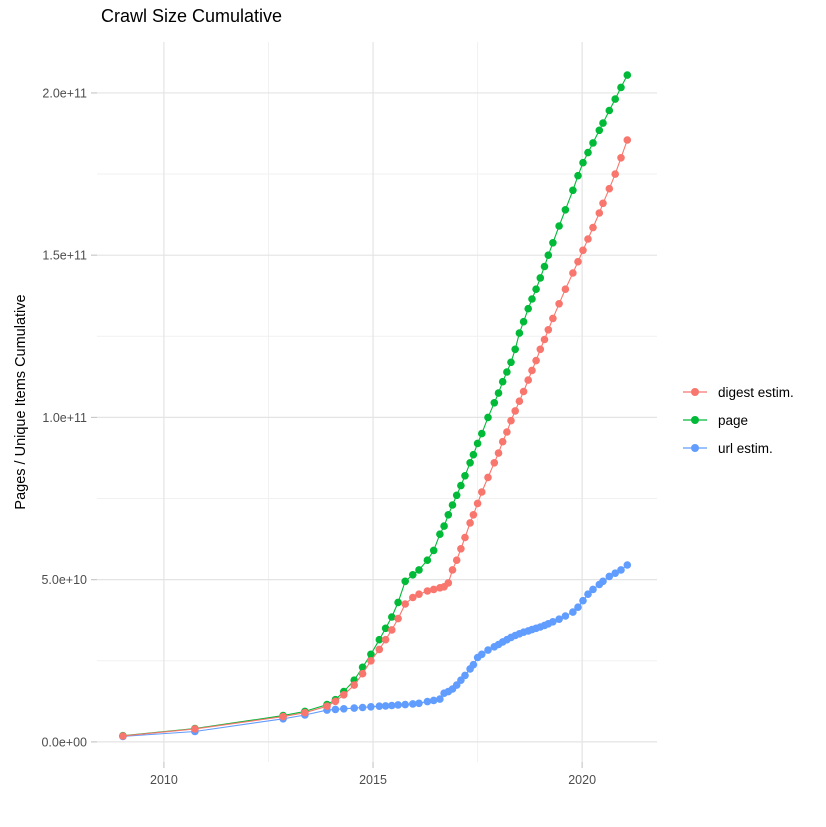 The width and height of the screenshot is (826, 827). Describe the element at coordinates (64, 93) in the screenshot. I see `y-tick-label: 2.0e+11` at that location.